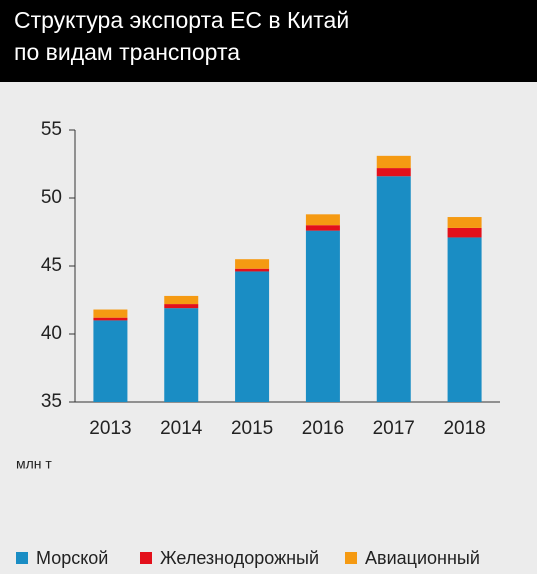 The height and width of the screenshot is (574, 537). I want to click on legend-label: Морской, so click(72, 558).